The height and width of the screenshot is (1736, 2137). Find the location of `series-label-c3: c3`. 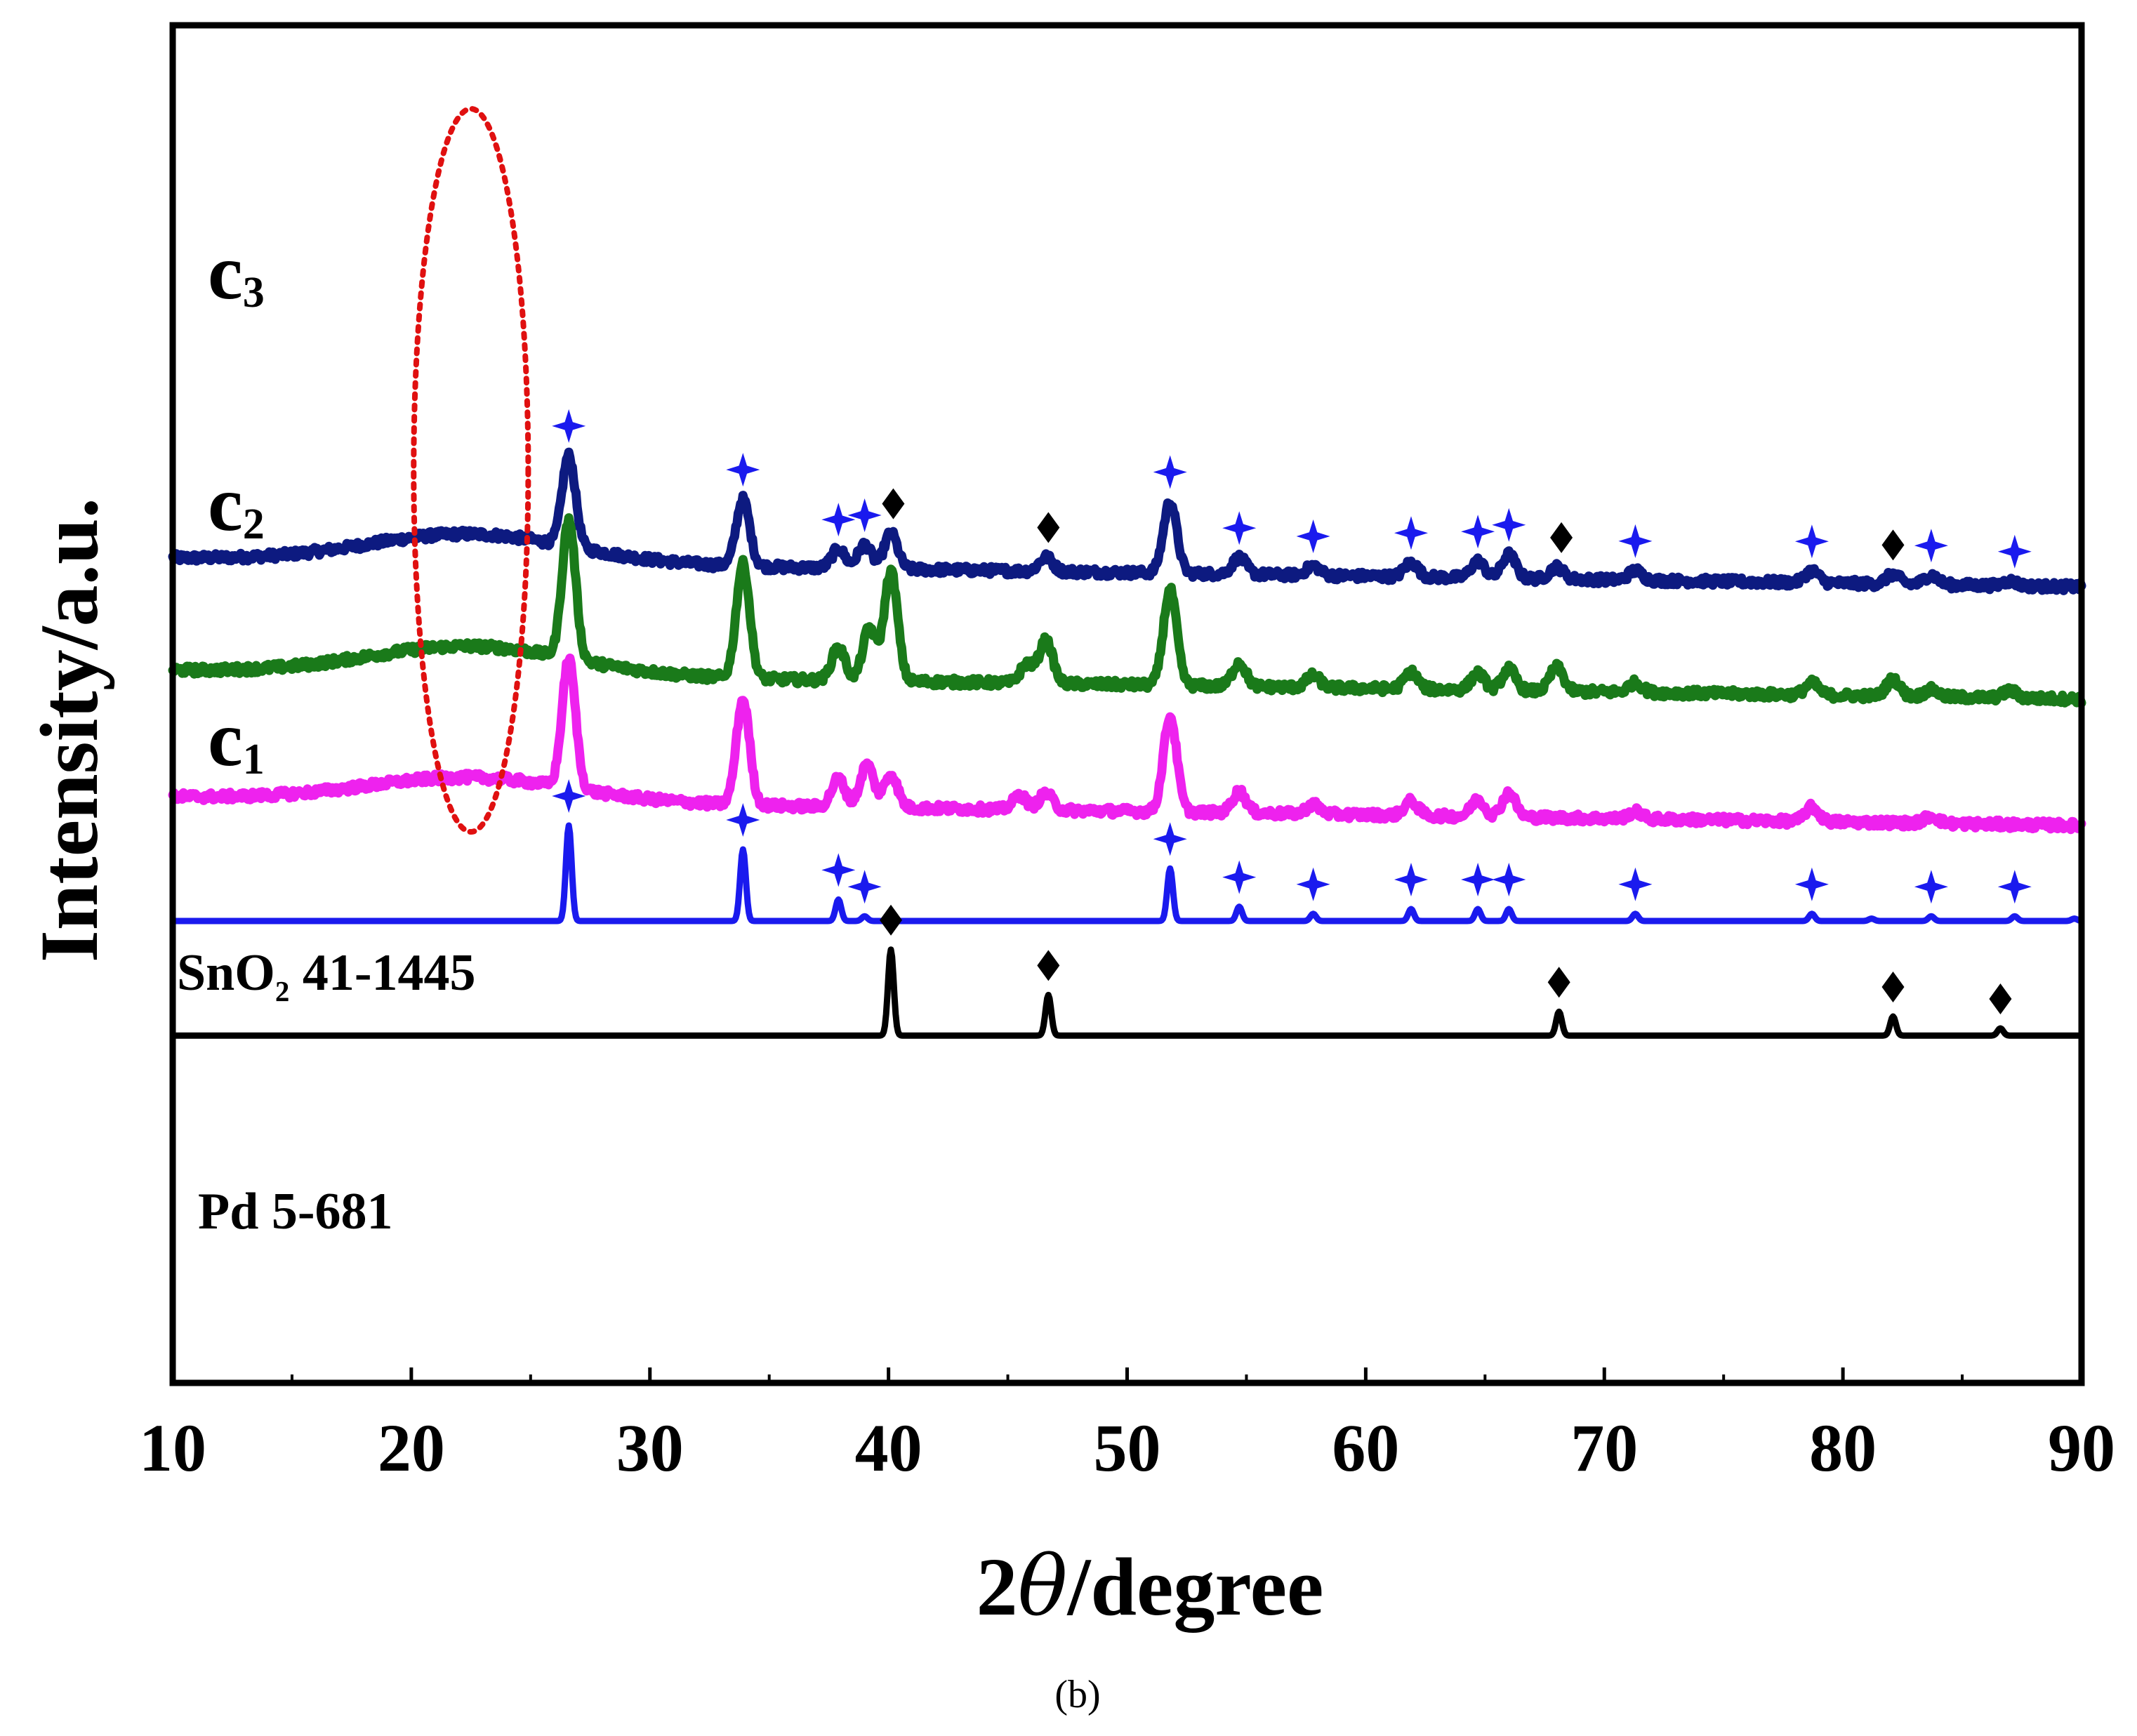

series-label-c3: c3 is located at coordinates (236, 273).